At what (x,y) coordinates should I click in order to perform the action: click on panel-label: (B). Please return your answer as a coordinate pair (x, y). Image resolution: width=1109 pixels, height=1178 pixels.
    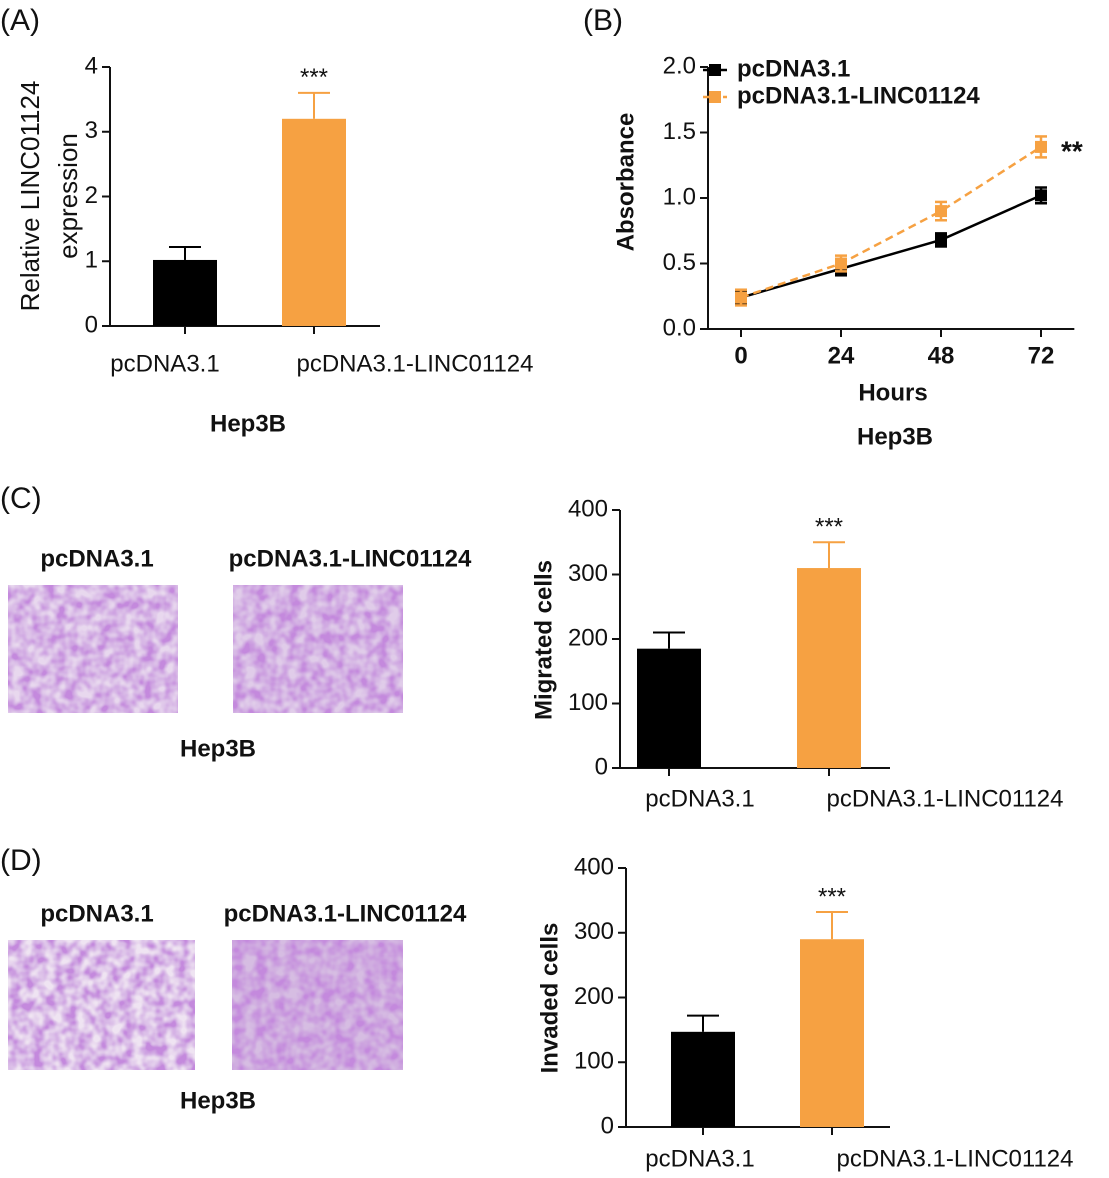
    Looking at the image, I should click on (603, 20).